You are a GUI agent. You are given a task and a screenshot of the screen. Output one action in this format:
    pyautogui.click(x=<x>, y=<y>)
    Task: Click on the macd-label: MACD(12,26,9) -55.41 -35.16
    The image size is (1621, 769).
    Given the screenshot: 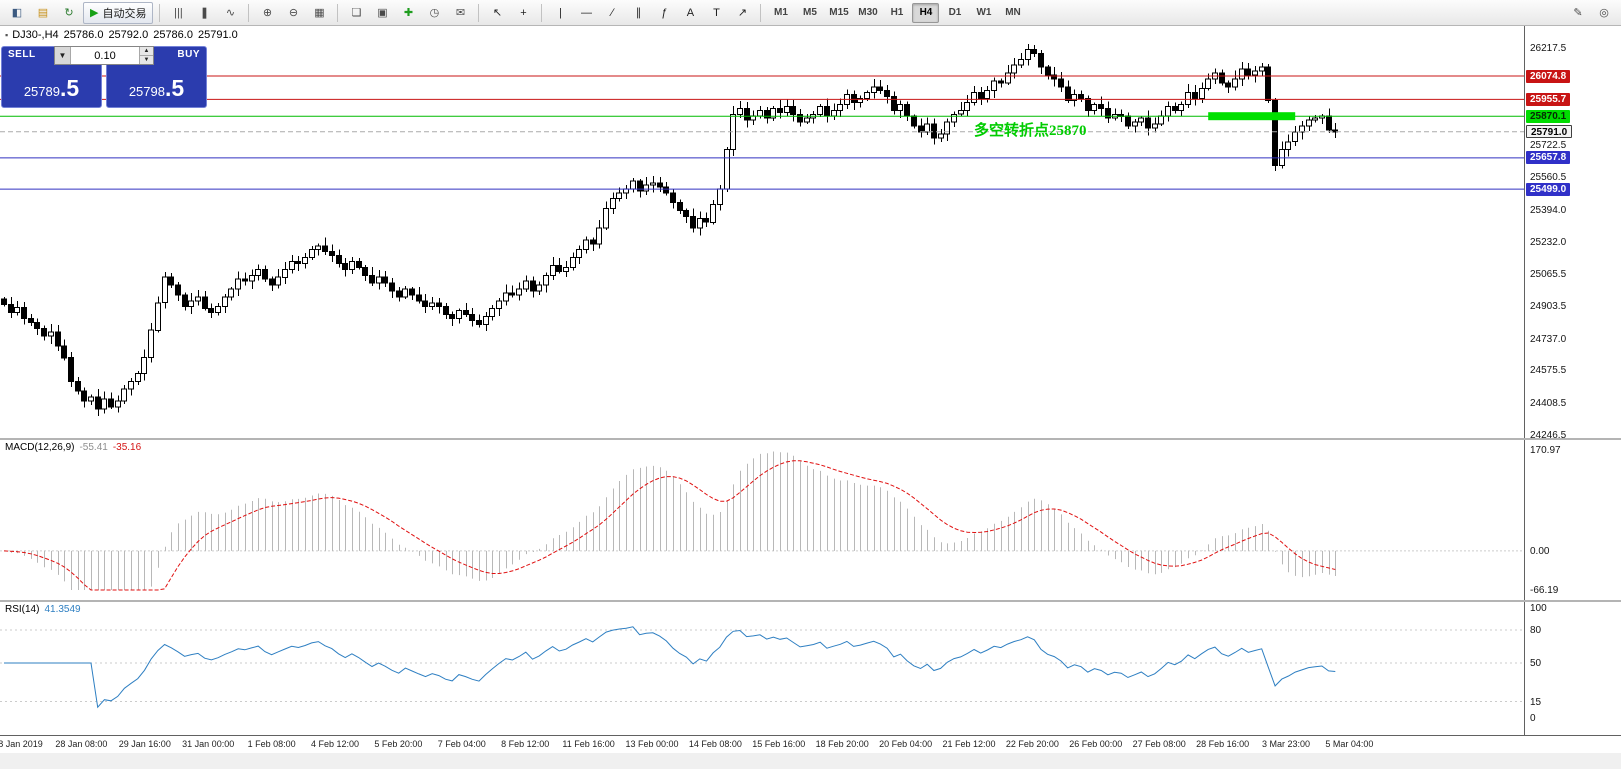 What is the action you would take?
    pyautogui.click(x=75, y=447)
    